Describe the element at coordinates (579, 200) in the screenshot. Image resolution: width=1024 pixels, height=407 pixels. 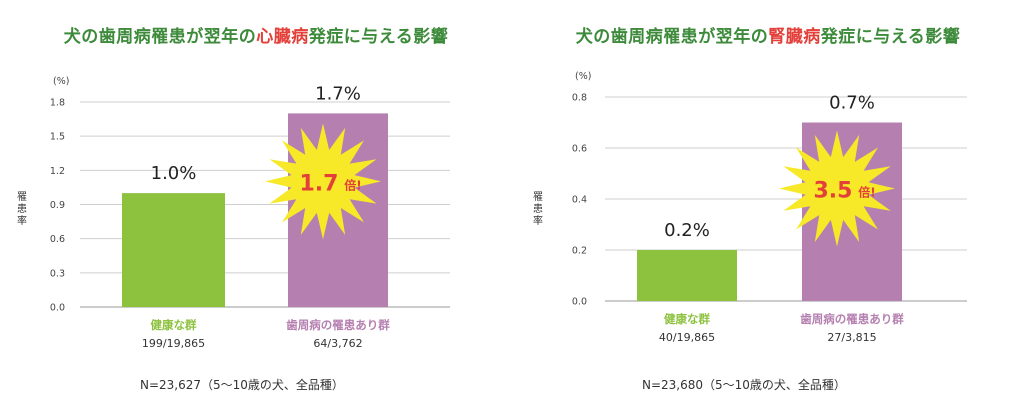
I see `y-tick-label: 0.4` at that location.